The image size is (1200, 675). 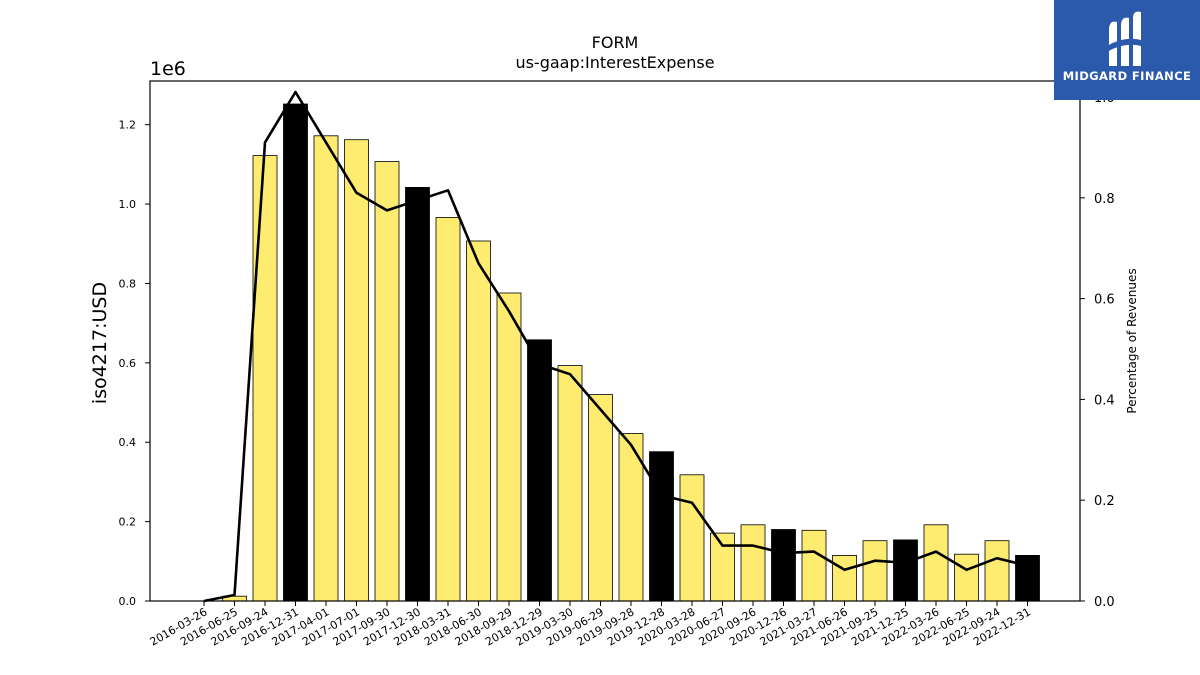 I want to click on brand-logo: MIDGARD FINANCE, so click(x=1127, y=50).